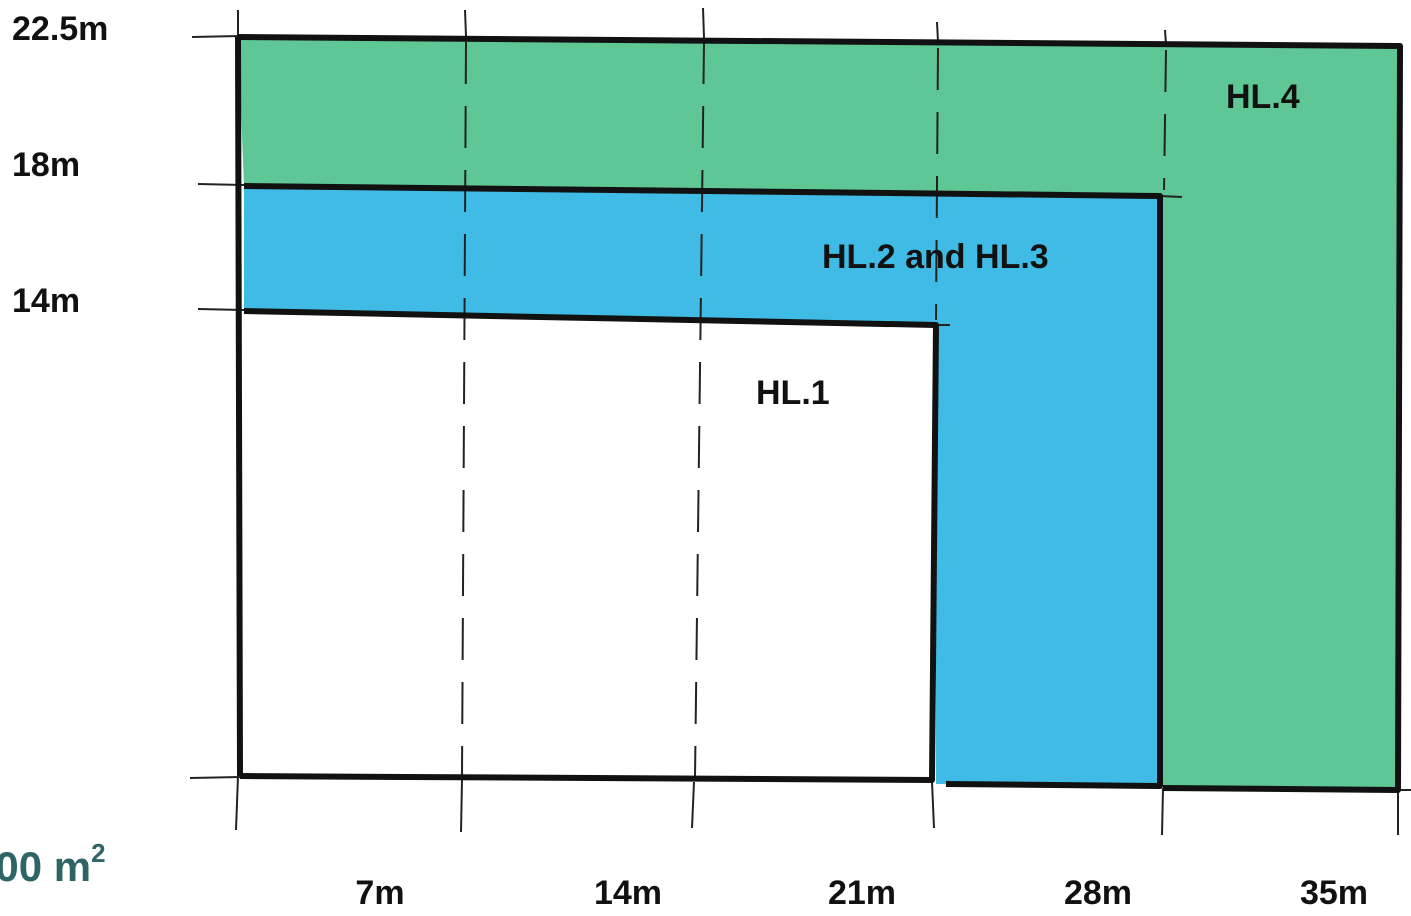 The width and height of the screenshot is (1411, 916). Describe the element at coordinates (1263, 97) in the screenshot. I see `zone-label-hl4: HL.4` at that location.